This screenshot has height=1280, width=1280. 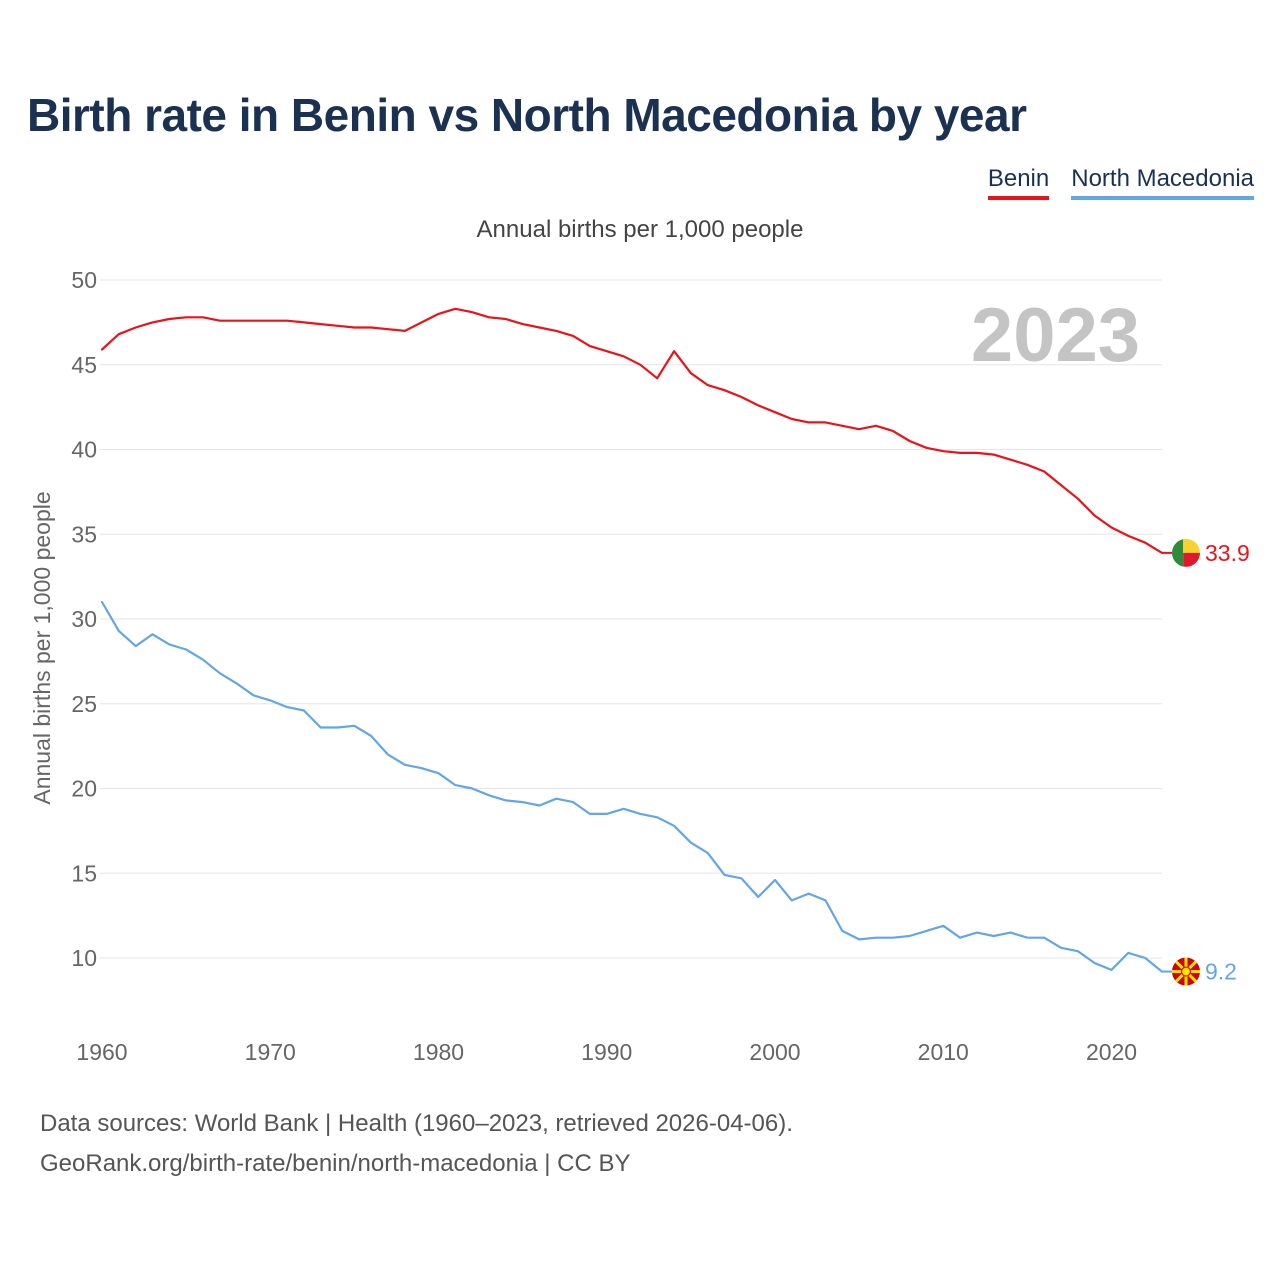 What do you see at coordinates (270, 1052) in the screenshot?
I see `x-tick-label: 1970` at bounding box center [270, 1052].